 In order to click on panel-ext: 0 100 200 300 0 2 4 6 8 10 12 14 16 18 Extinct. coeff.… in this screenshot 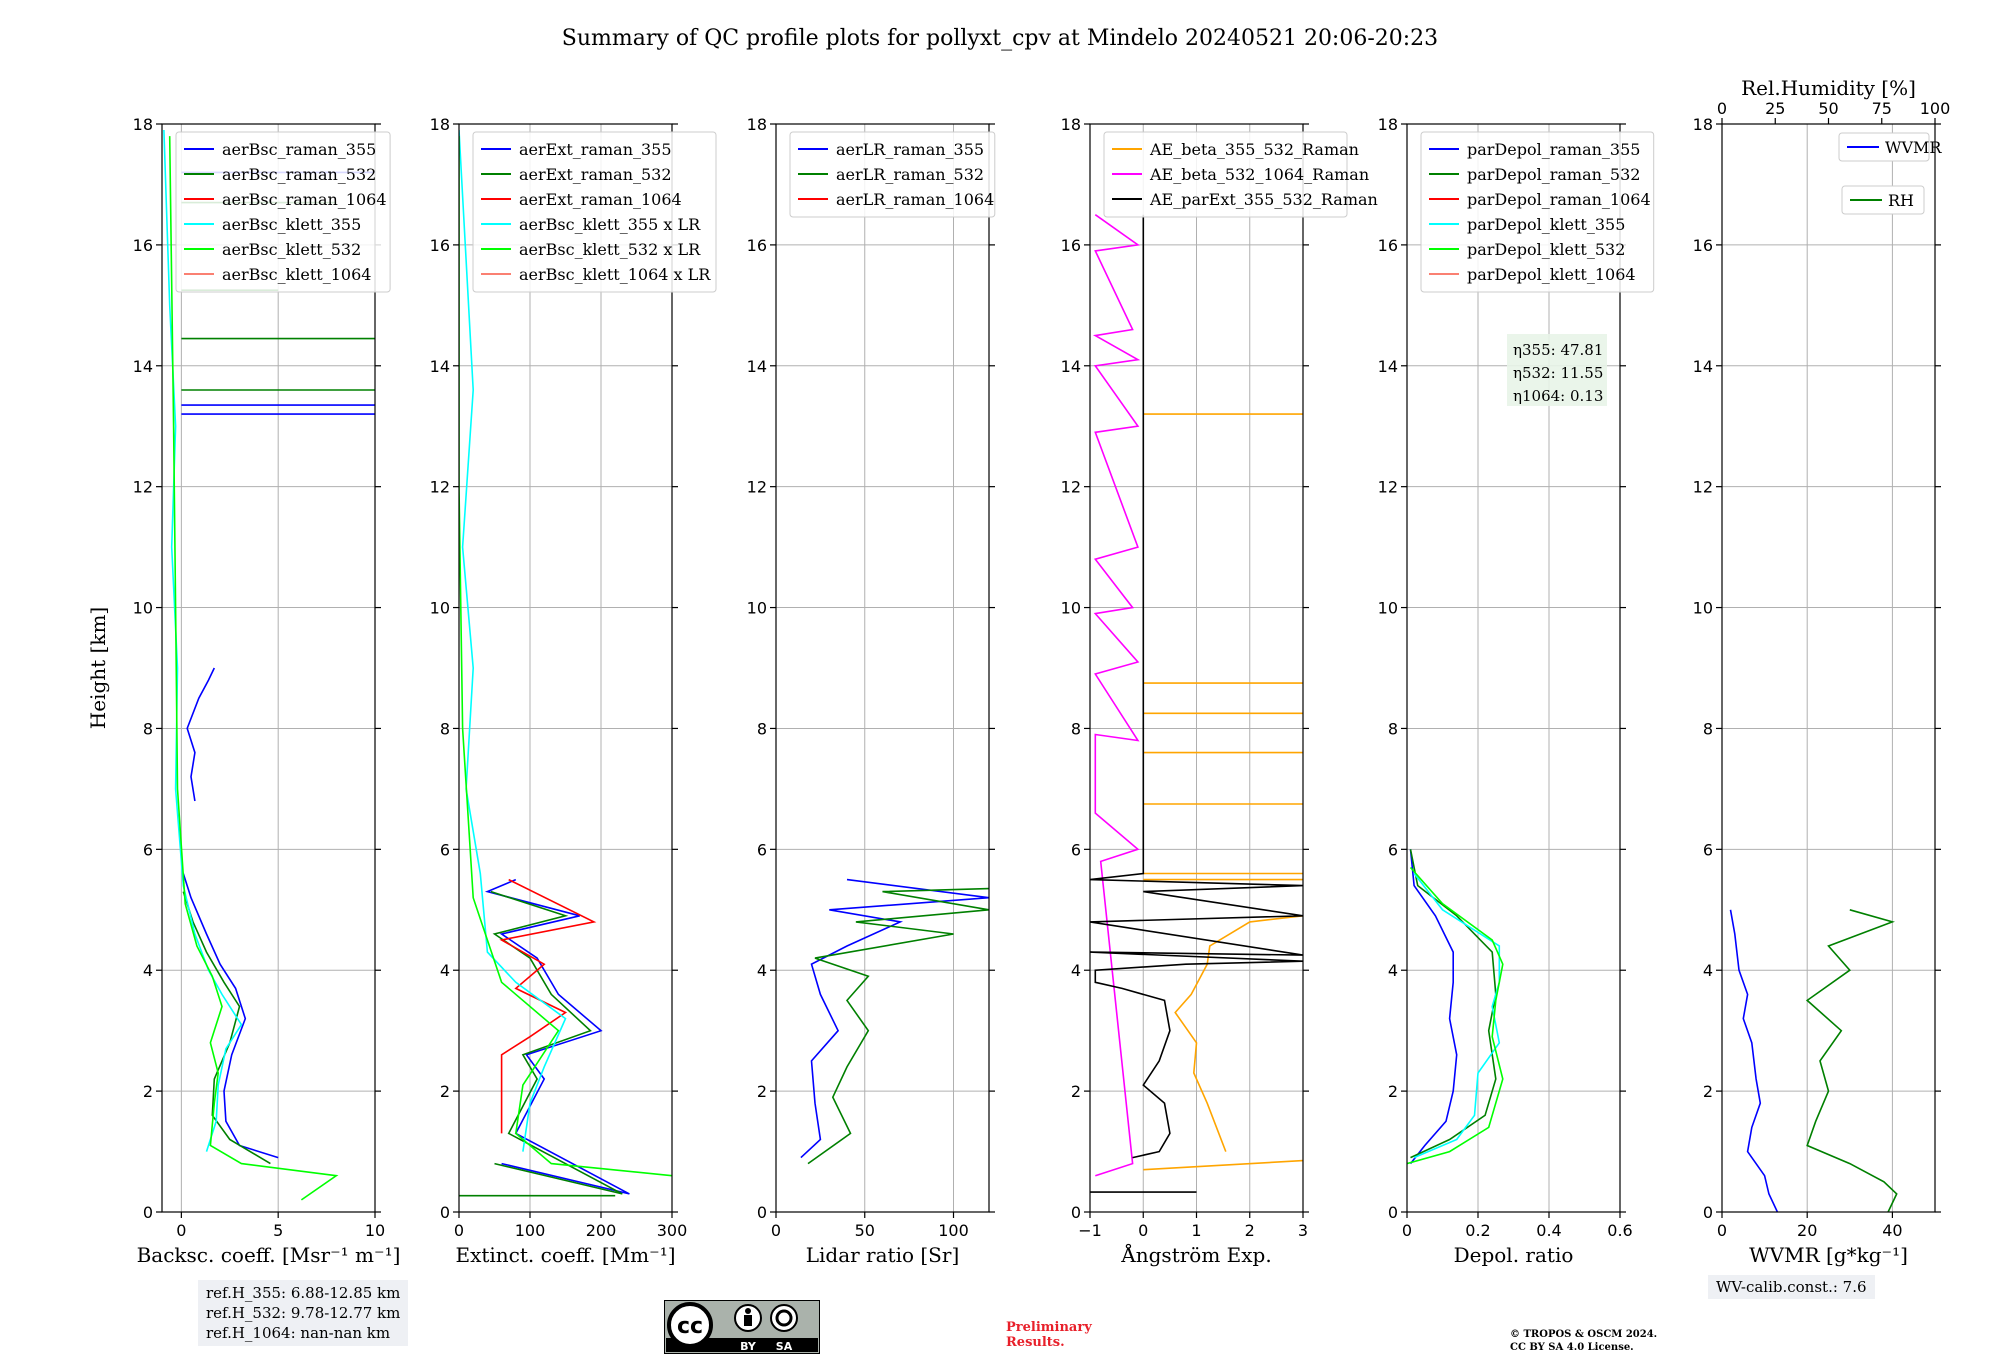, I will do `click(573, 691)`.